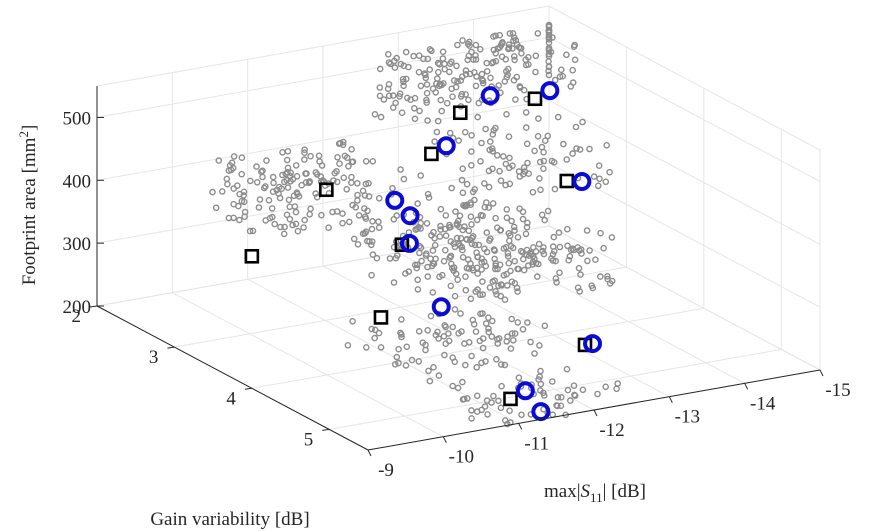  Describe the element at coordinates (77, 181) in the screenshot. I see `z-tick-label: 400` at that location.